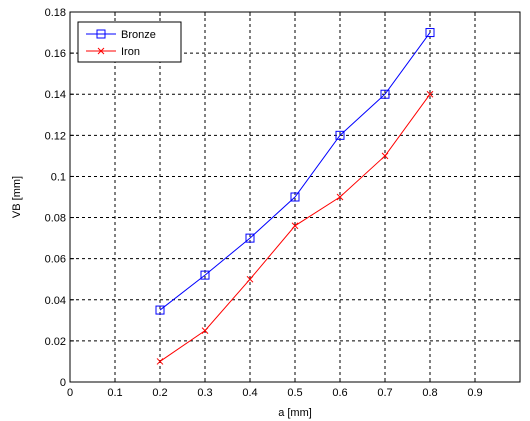  I want to click on y-tick-label: 0.04, so click(55, 301).